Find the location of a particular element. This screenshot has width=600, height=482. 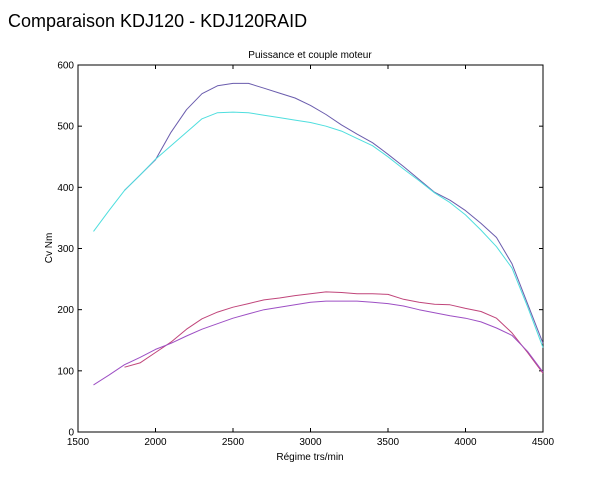

x-tick-label: 2000 is located at coordinates (155, 442).